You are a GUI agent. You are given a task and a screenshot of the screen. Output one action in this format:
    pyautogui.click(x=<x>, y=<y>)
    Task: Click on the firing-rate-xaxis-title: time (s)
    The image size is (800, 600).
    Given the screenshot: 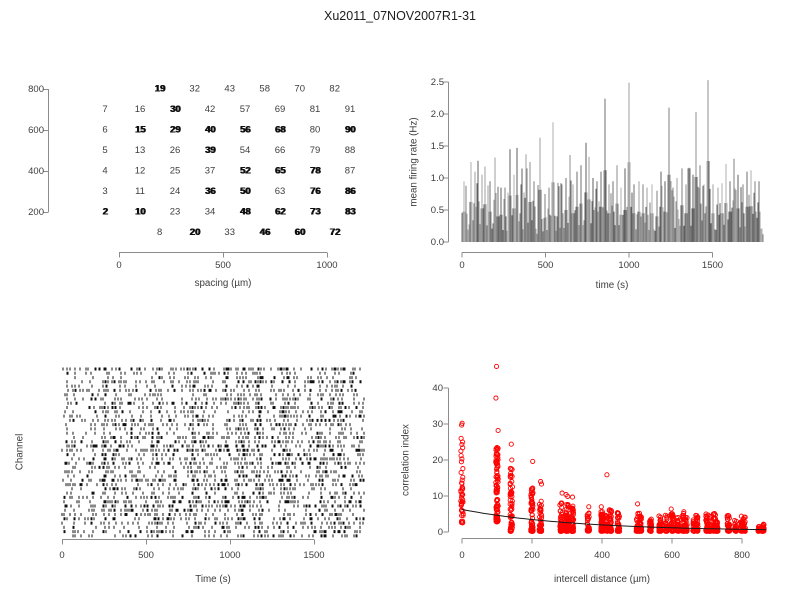 What is the action you would take?
    pyautogui.click(x=612, y=285)
    